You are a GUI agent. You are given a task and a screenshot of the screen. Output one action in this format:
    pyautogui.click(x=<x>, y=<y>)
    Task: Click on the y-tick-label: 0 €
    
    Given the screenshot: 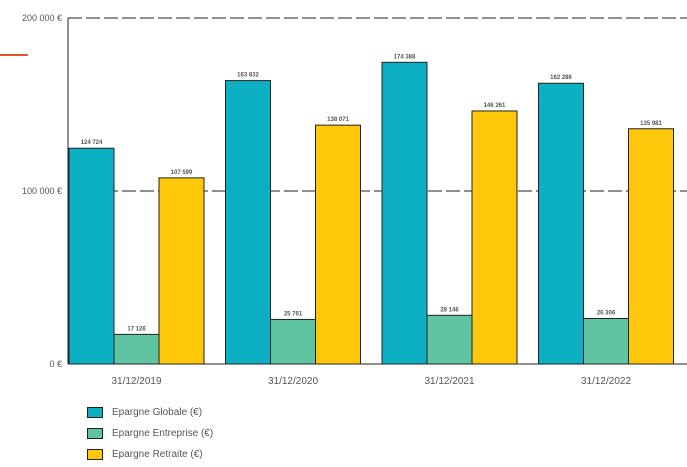 What is the action you would take?
    pyautogui.click(x=55, y=364)
    